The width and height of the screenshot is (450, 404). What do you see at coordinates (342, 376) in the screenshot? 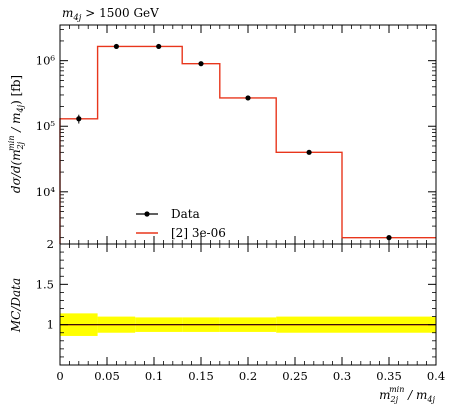
I see `x-tick-label: 0.3` at bounding box center [342, 376].